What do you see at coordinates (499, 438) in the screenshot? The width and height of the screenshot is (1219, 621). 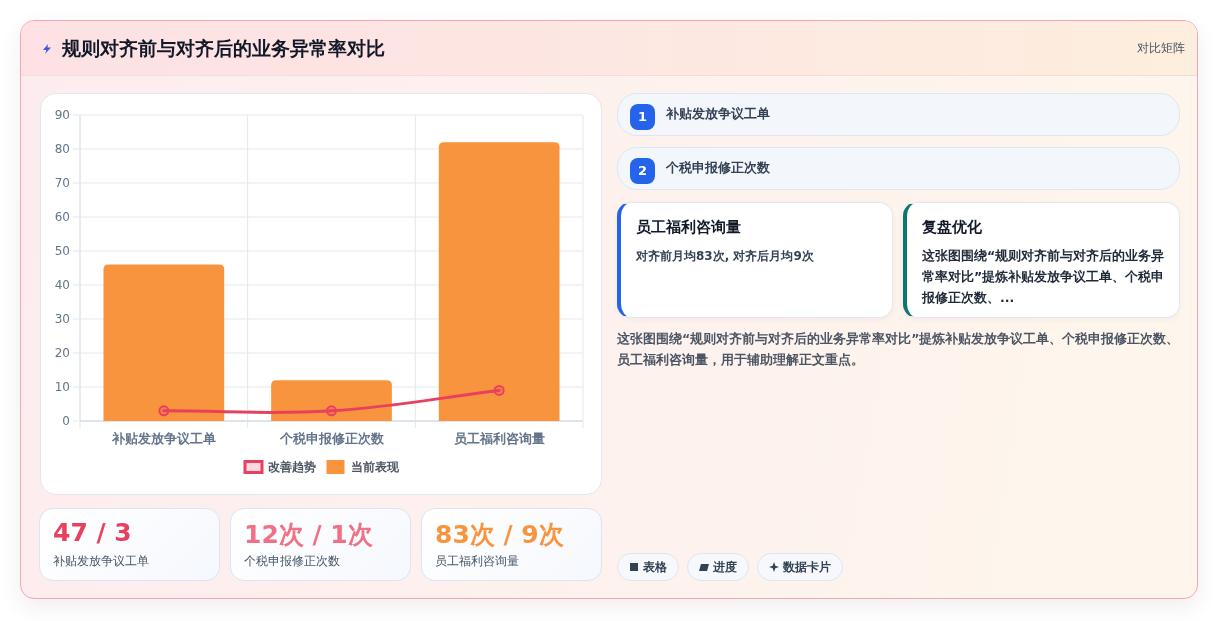 I see `x-tick-label: 员工福利咨询量` at bounding box center [499, 438].